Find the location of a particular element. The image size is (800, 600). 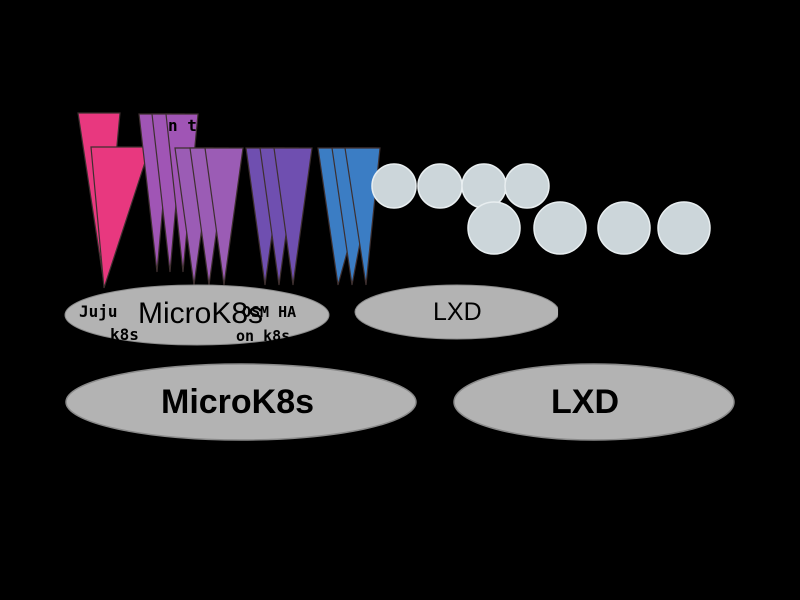

lxd-overlay-ellipse is located at coordinates (457, 312).